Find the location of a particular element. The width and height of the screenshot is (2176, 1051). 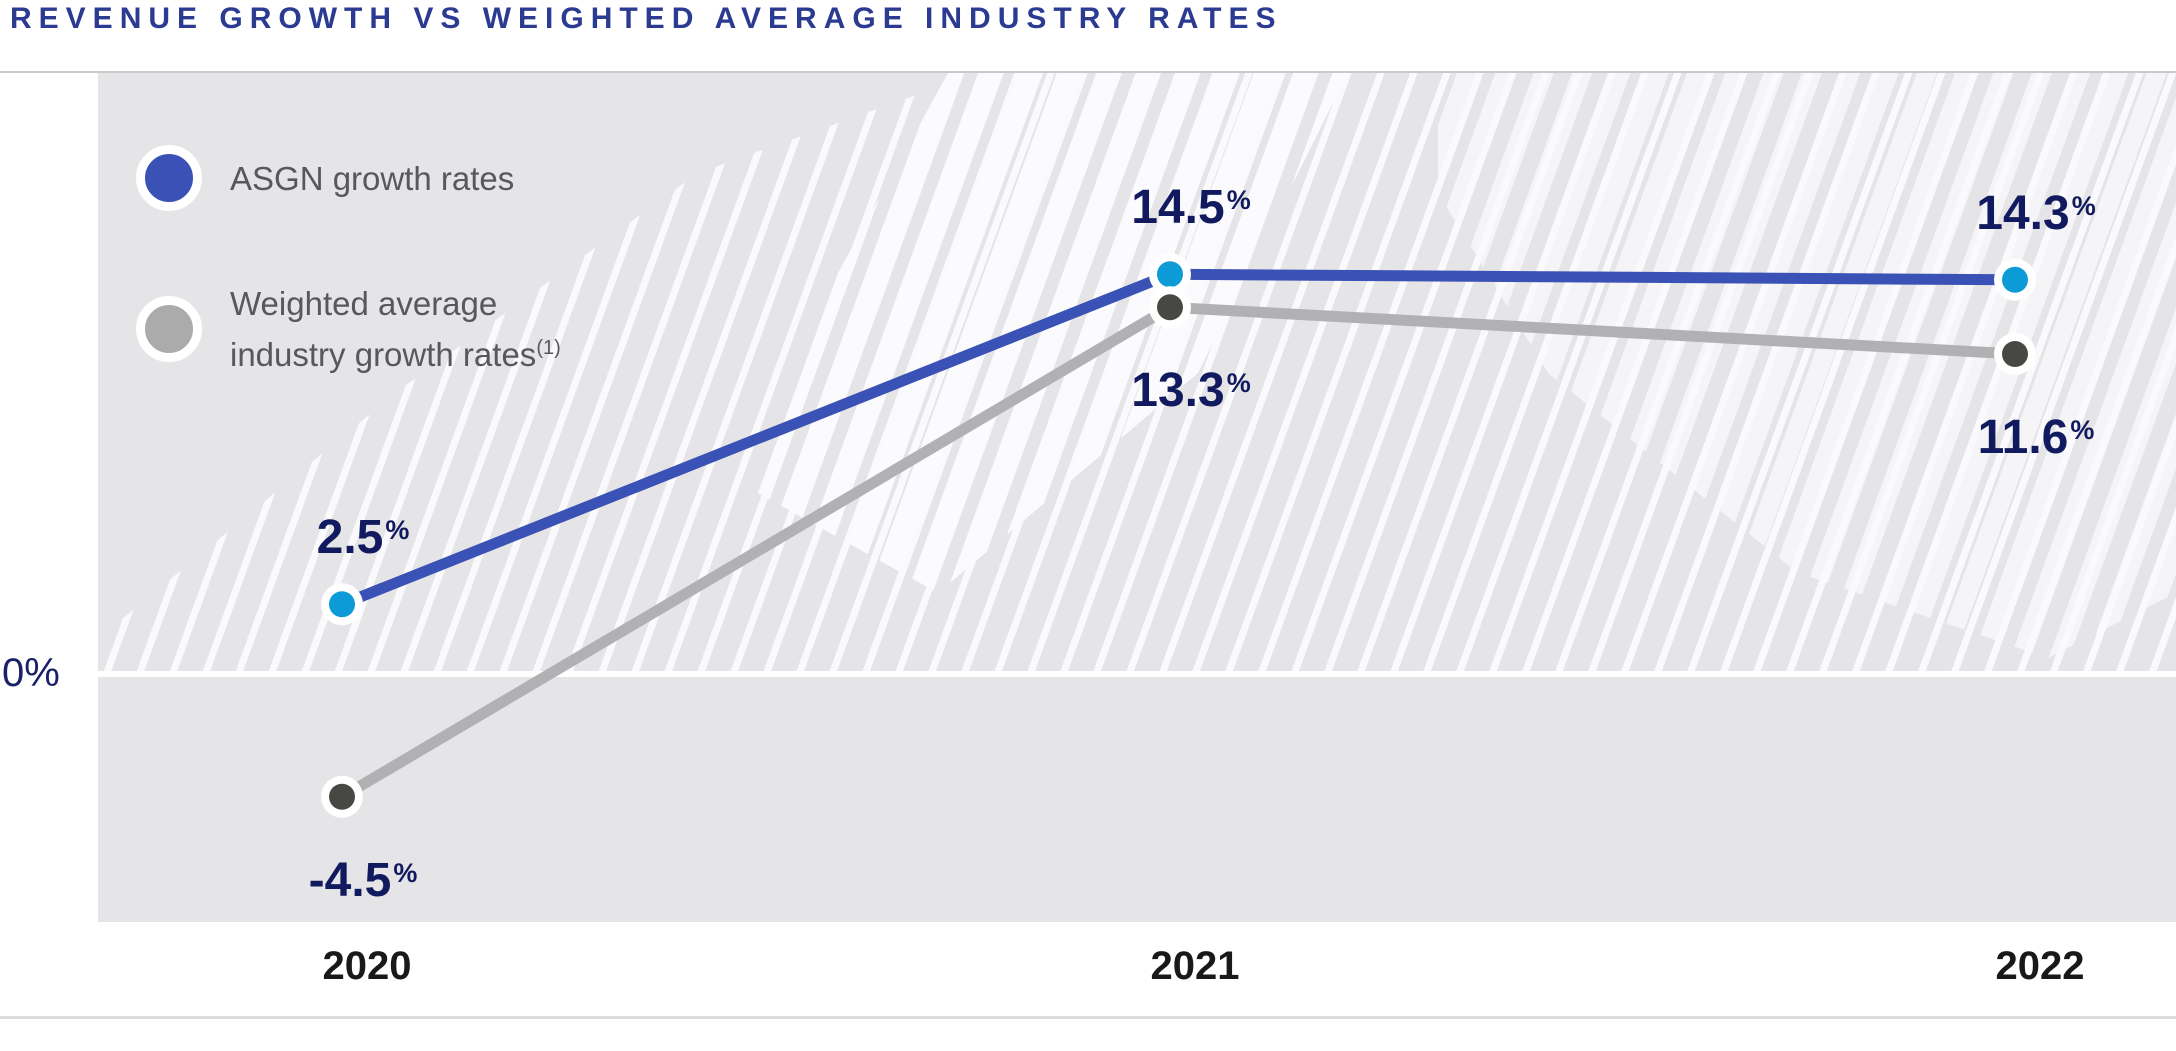

legend-marker-industry-icon is located at coordinates (169, 329).